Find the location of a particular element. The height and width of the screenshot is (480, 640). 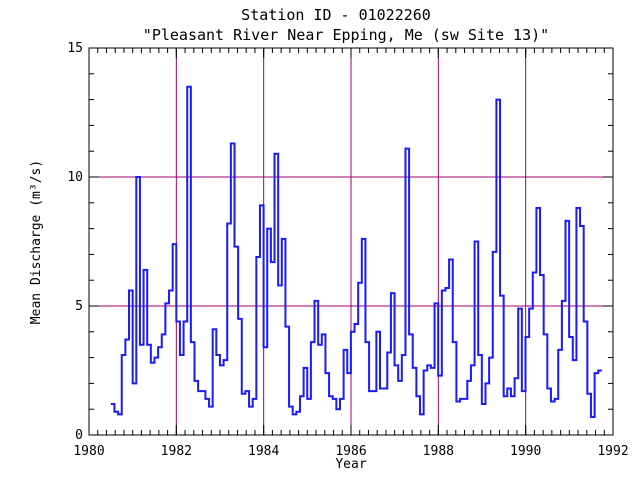

x-tick-label: 1986 is located at coordinates (350, 451).